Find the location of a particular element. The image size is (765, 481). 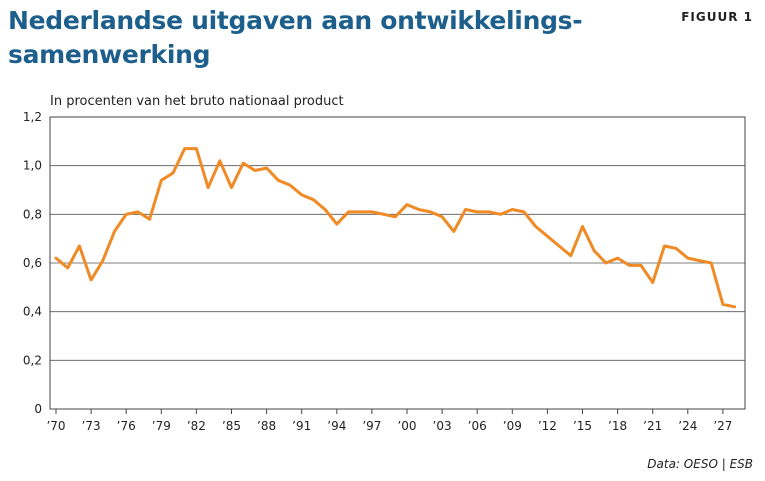

y-tick-label: 1,2 is located at coordinates (32, 117).